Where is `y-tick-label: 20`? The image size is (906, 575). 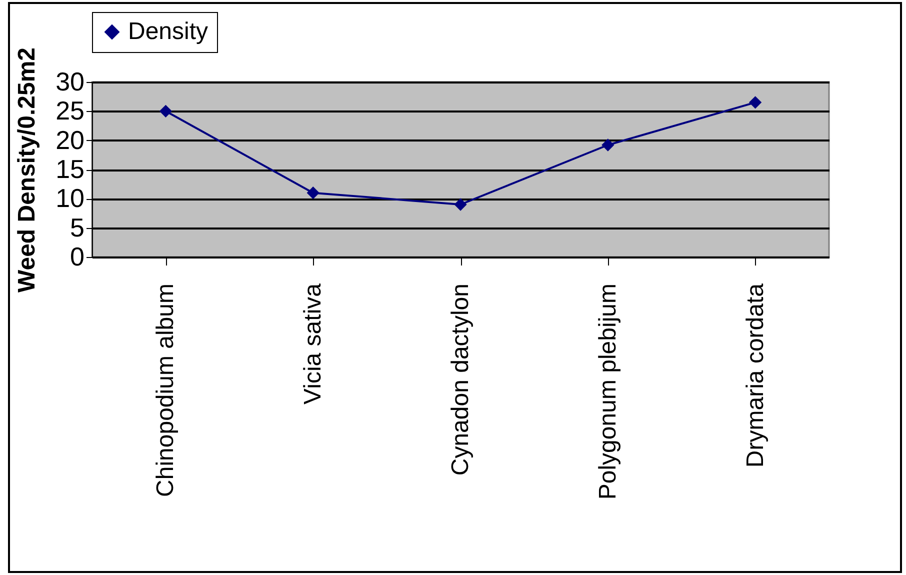 y-tick-label: 20 is located at coordinates (70, 139).